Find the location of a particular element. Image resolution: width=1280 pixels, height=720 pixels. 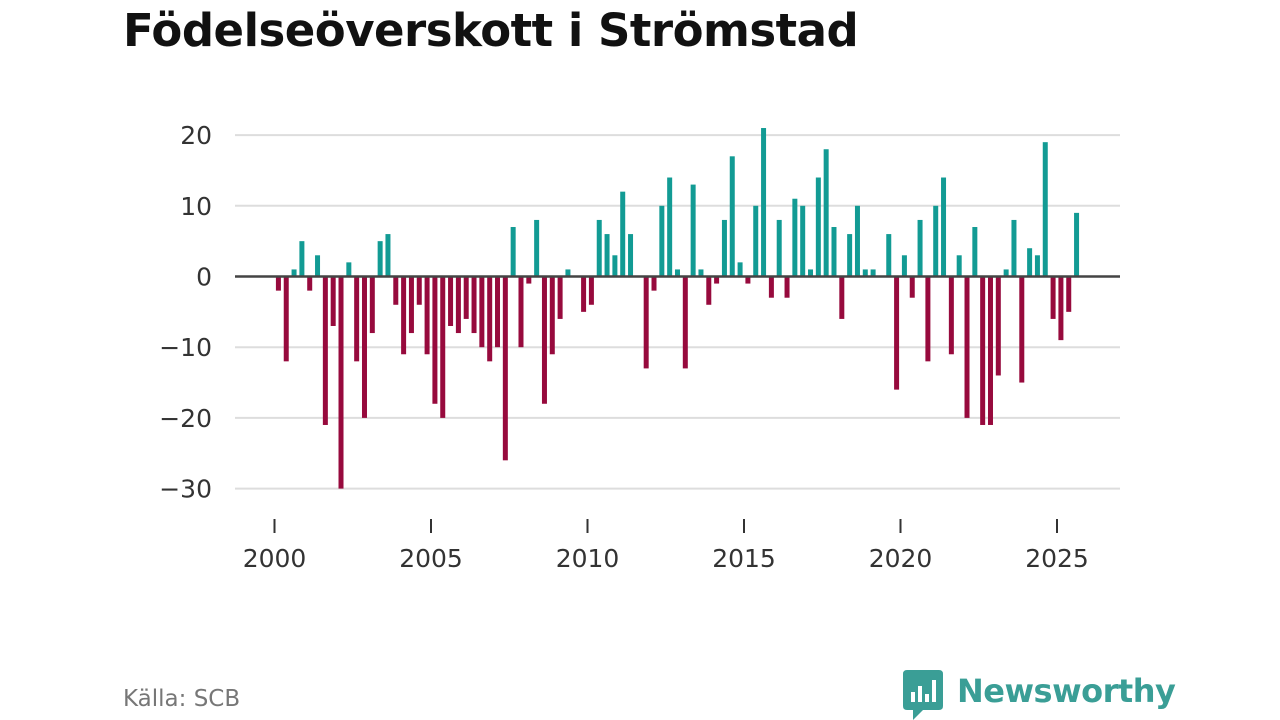

brand-logo: Newsworthy is located at coordinates (1039, 695).